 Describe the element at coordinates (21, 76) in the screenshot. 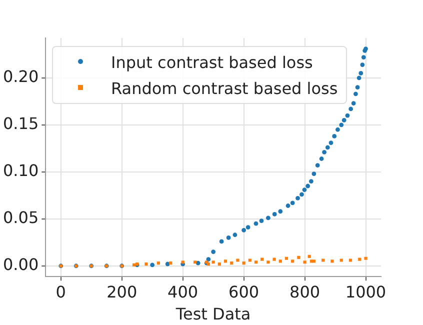

I see `y-tick-label: 0.20` at that location.